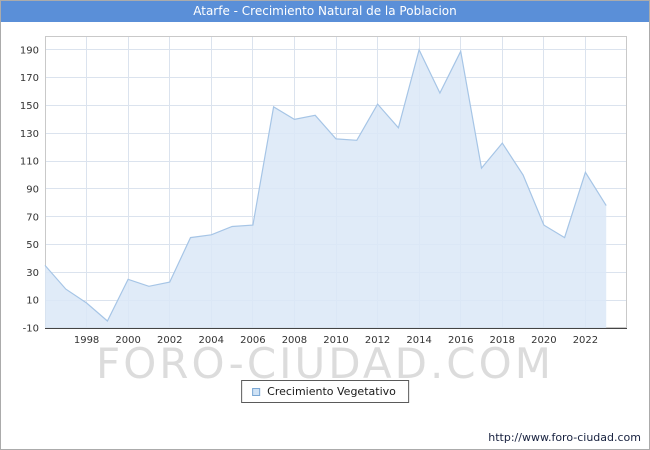 The width and height of the screenshot is (650, 450). What do you see at coordinates (252, 340) in the screenshot?
I see `svg-text: 2006` at bounding box center [252, 340].